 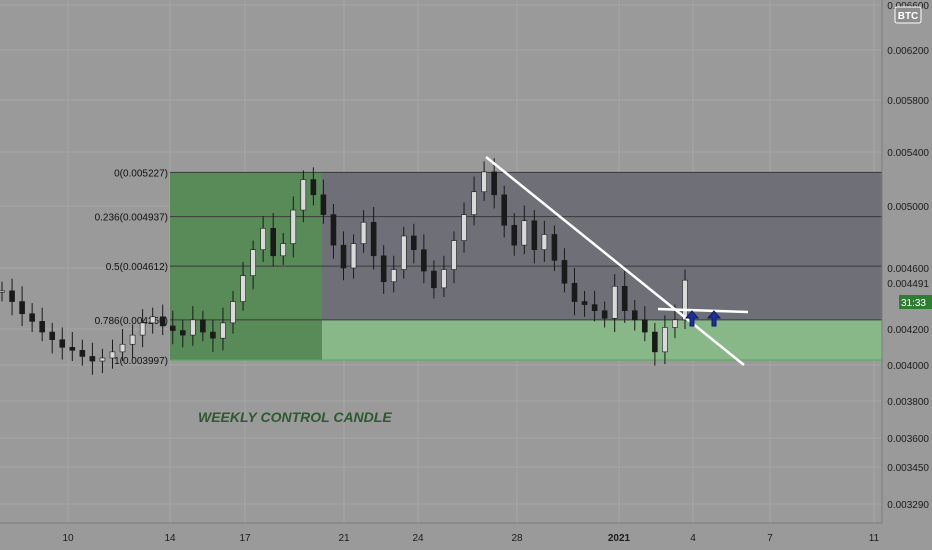 What do you see at coordinates (245, 538) in the screenshot?
I see `x-tick-label: 17` at bounding box center [245, 538].